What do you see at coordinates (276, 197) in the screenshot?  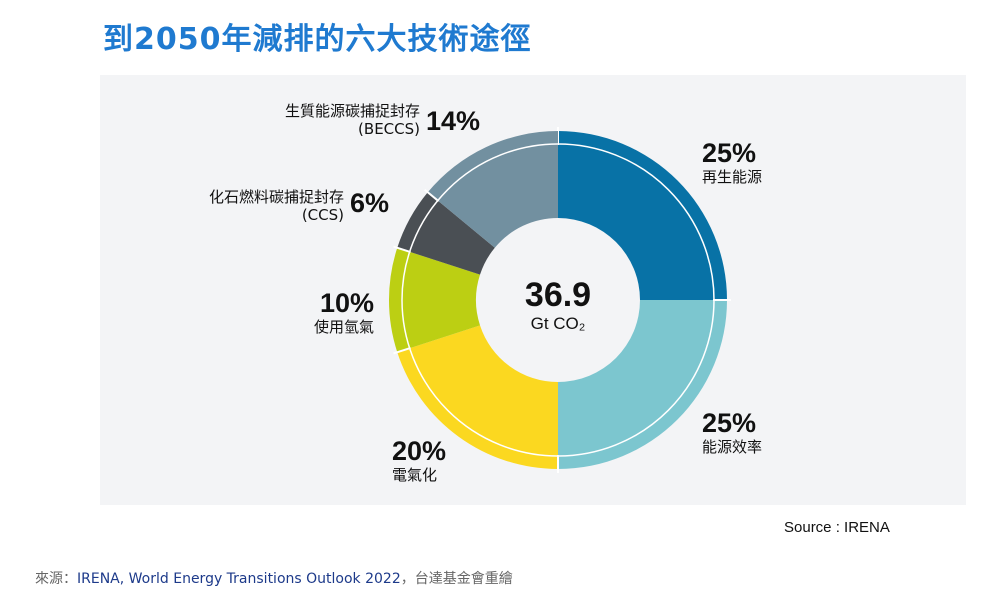 I see `slice-label: 化石燃料碳捕捉封存` at bounding box center [276, 197].